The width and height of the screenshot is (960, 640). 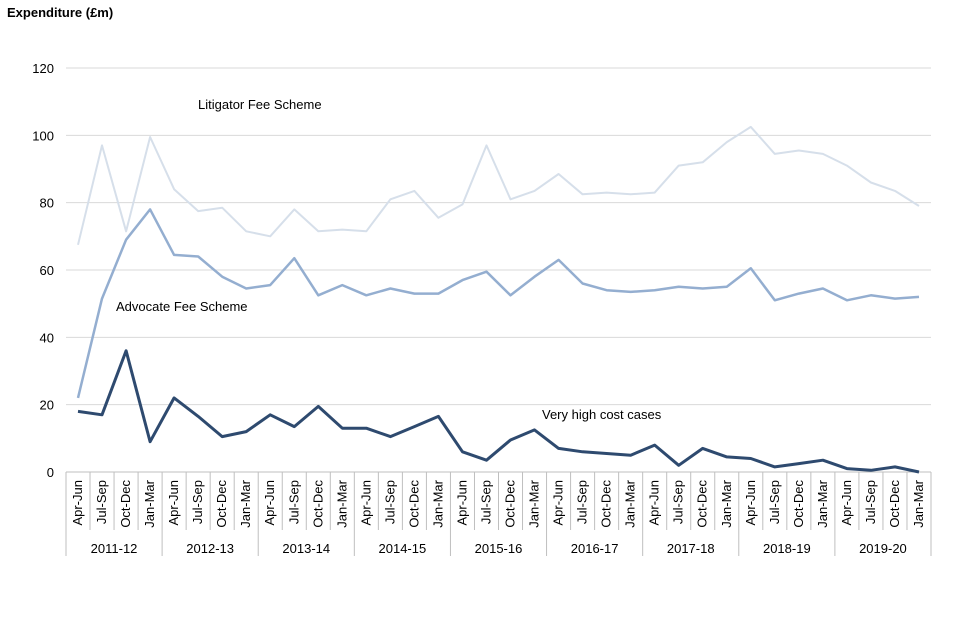 I want to click on y-tick-label: 60, so click(x=47, y=270).